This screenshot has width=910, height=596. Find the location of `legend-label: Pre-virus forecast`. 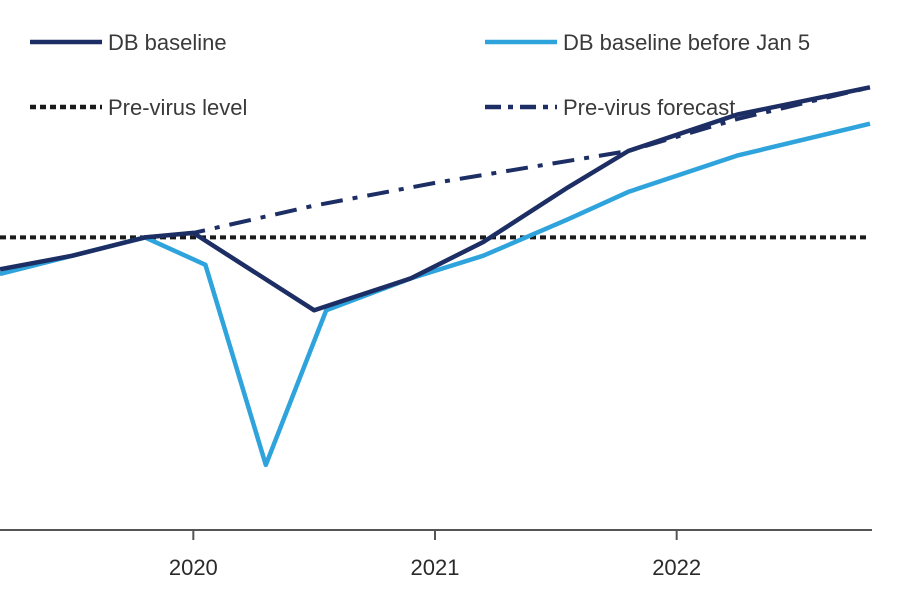

legend-label: Pre-virus forecast is located at coordinates (649, 107).